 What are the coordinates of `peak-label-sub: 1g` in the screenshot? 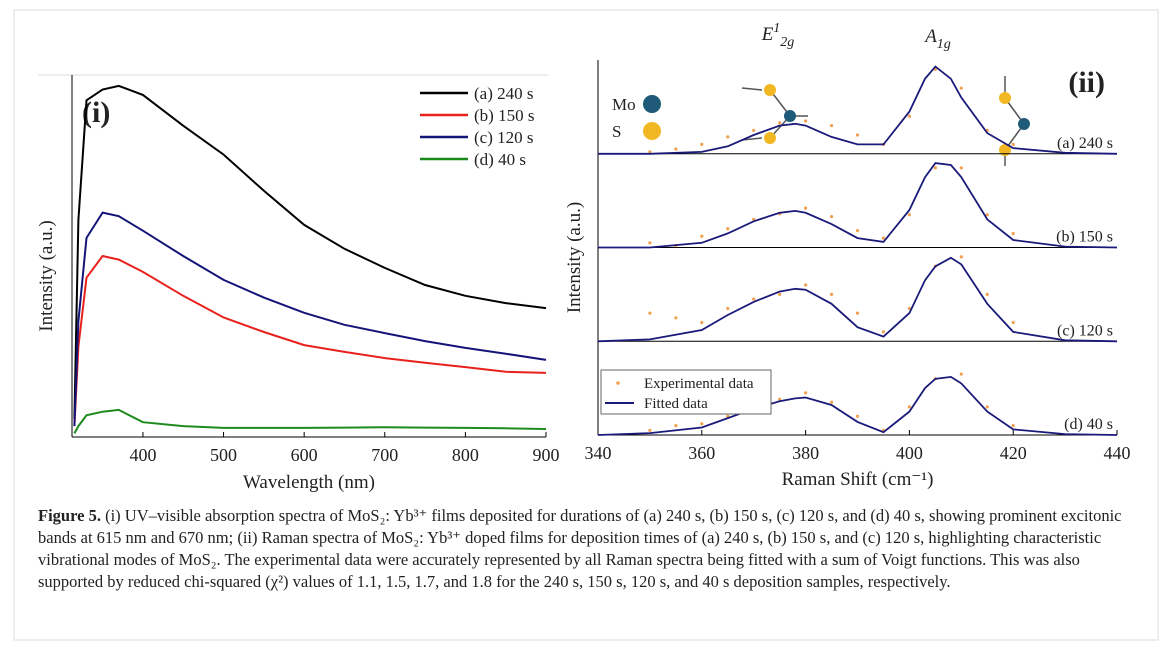 It's located at (944, 44).